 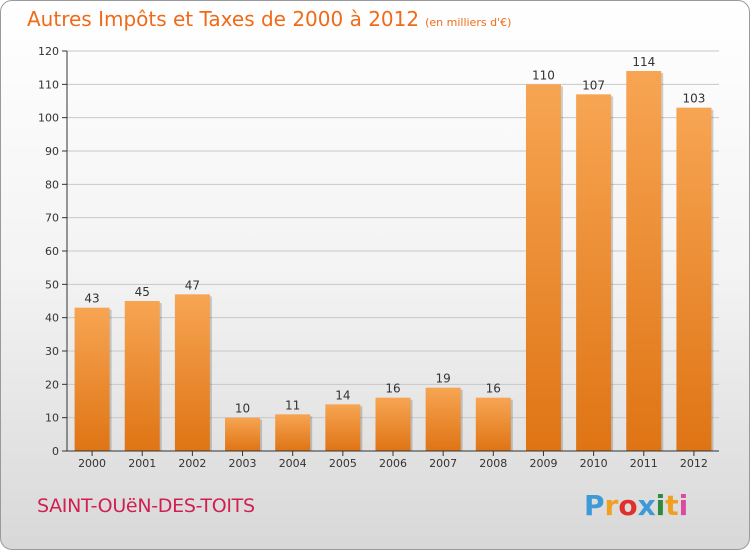 I want to click on logo-letter: x, so click(x=646, y=505).